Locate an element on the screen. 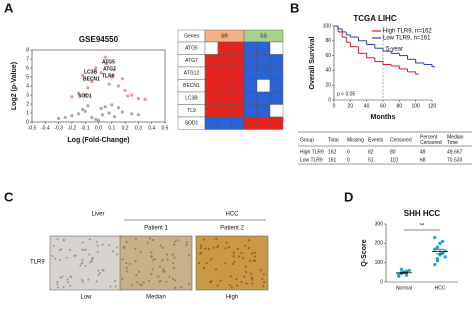 This screenshot has height=312, width=474. table-cell: 70.533 is located at coordinates (455, 160).